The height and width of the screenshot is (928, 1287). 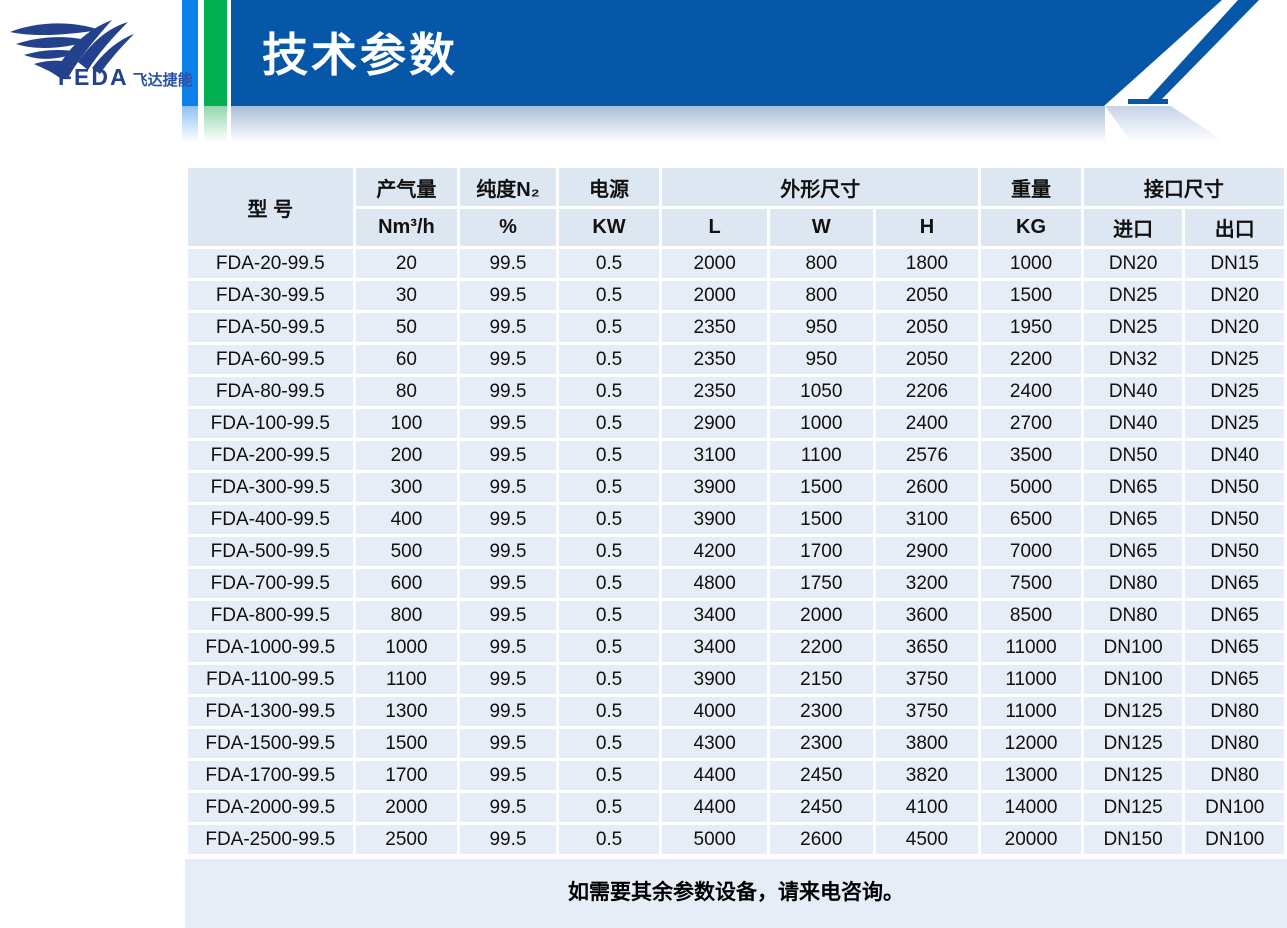 What do you see at coordinates (162, 80) in the screenshot?
I see `logo-brand-cn: 飞达捷能` at bounding box center [162, 80].